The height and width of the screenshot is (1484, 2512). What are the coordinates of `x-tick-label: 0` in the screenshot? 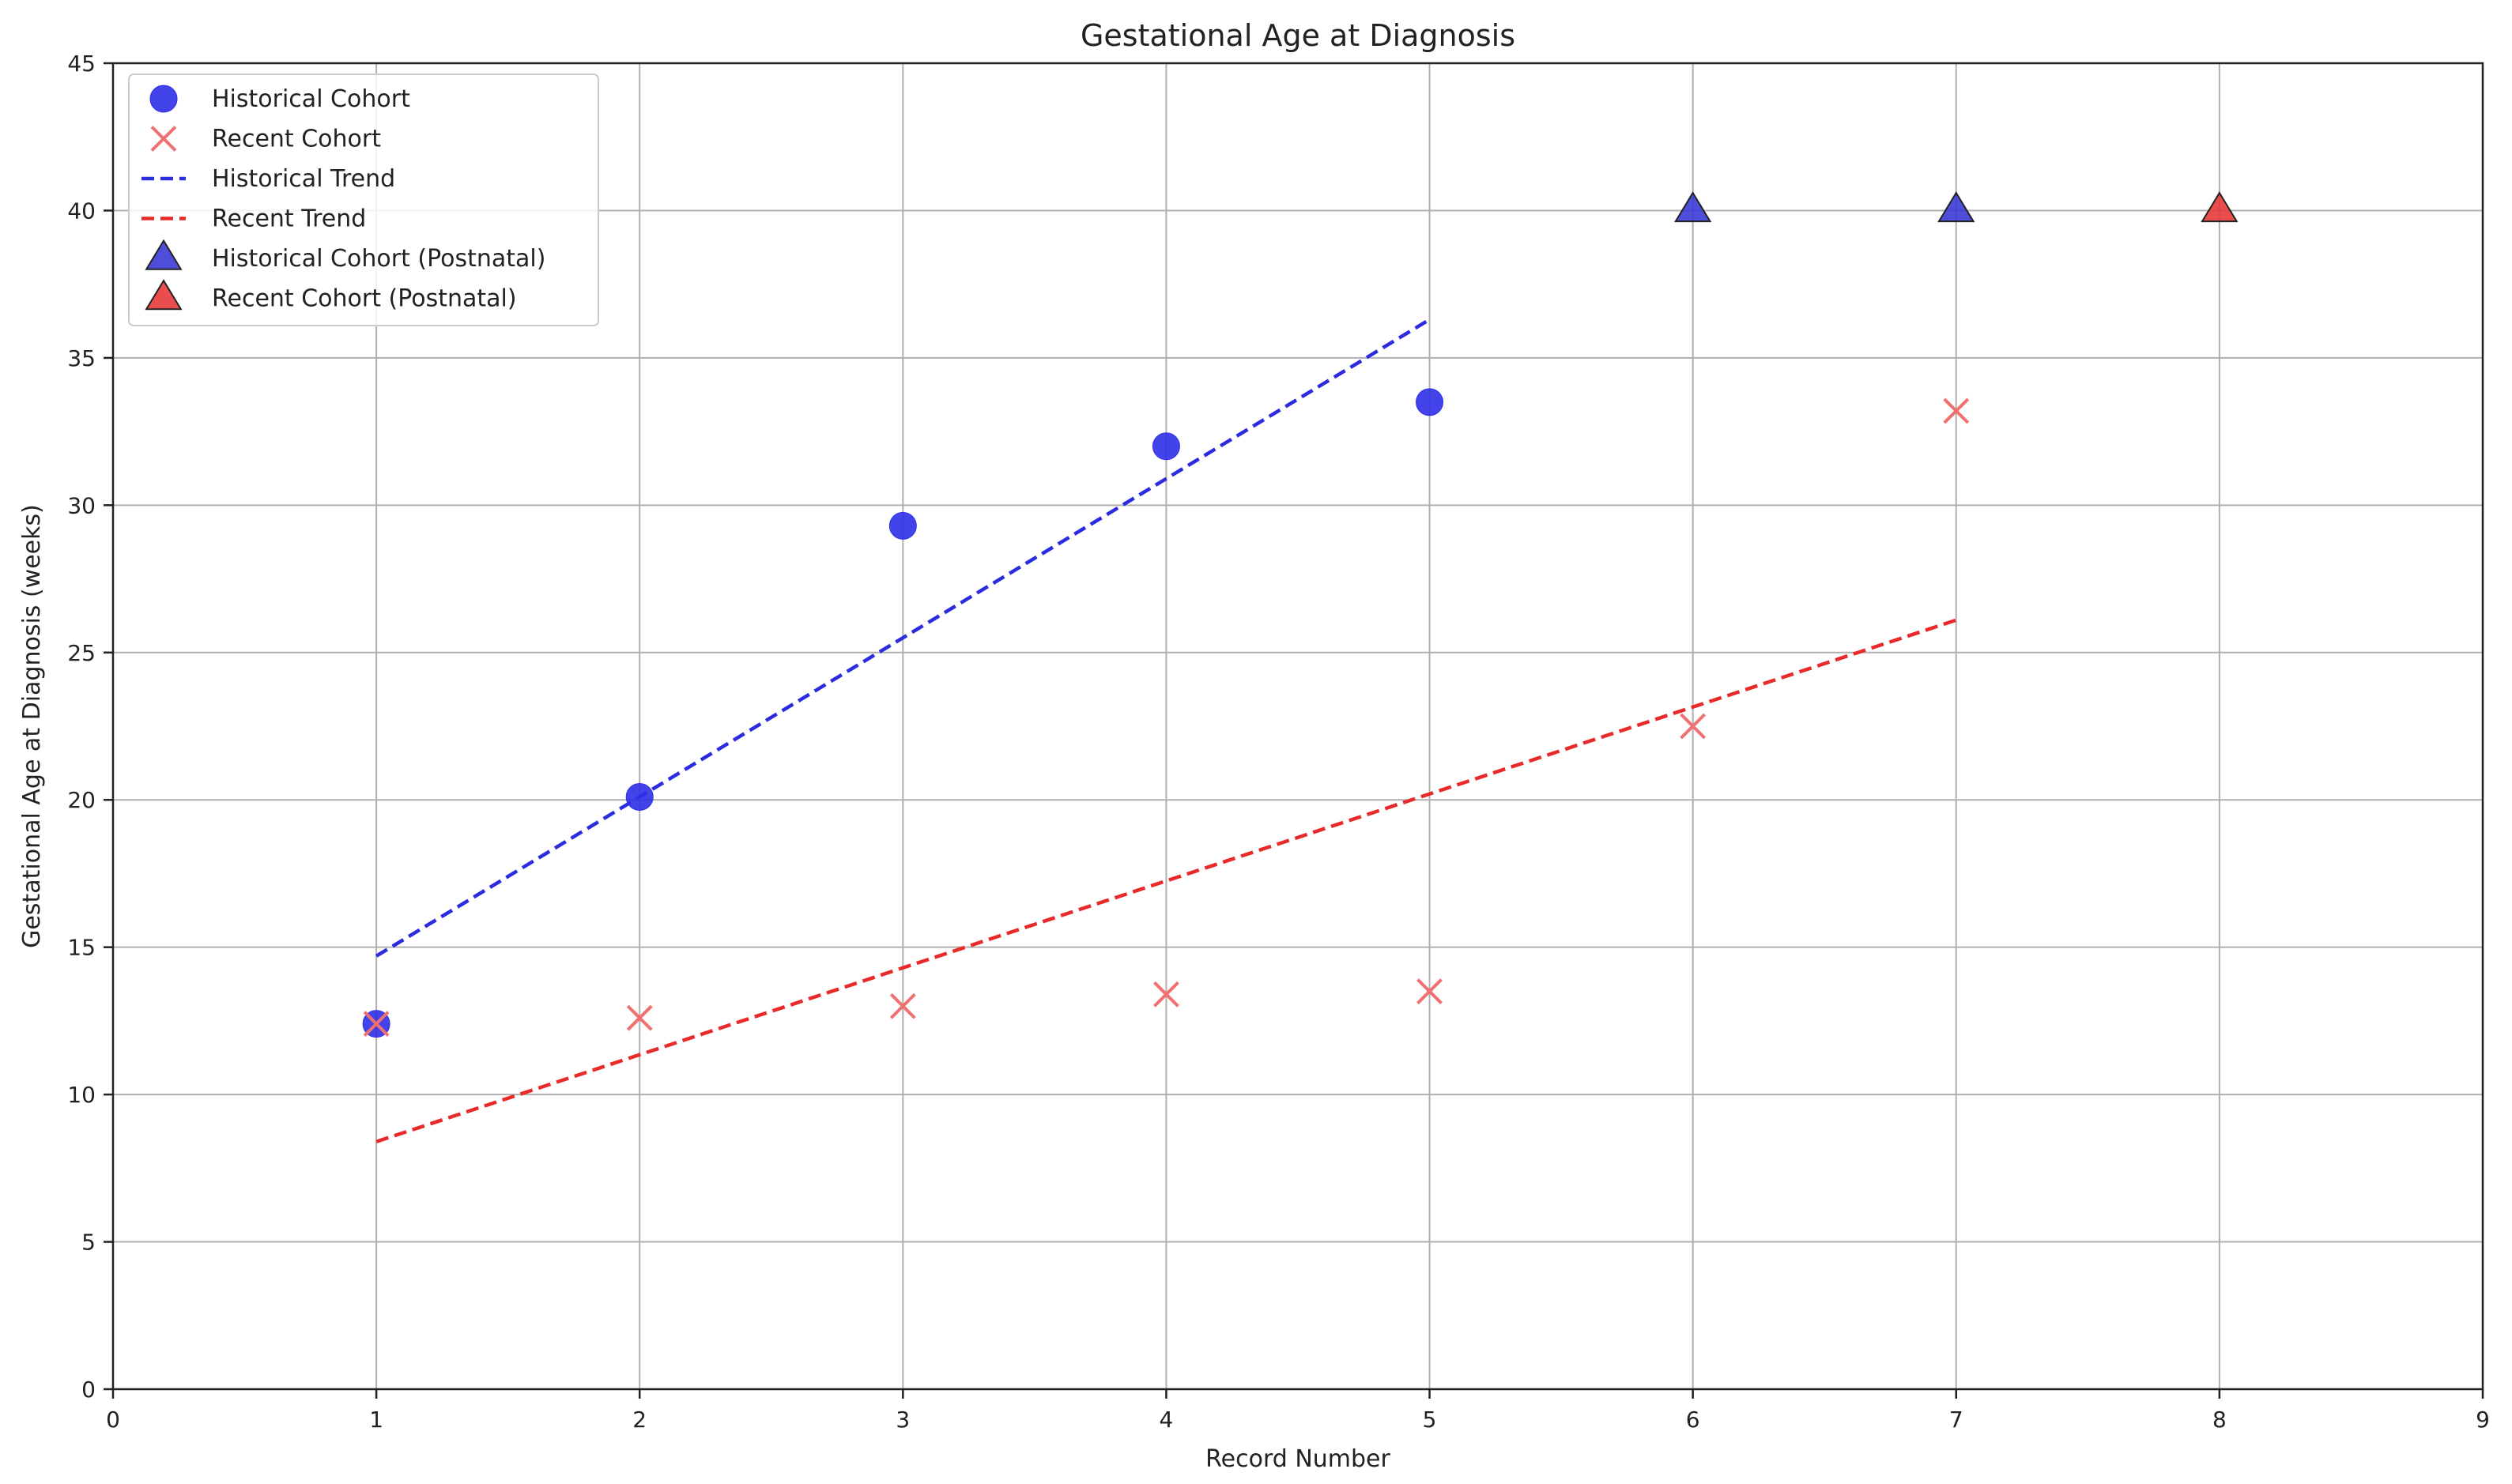 It's located at (113, 1420).